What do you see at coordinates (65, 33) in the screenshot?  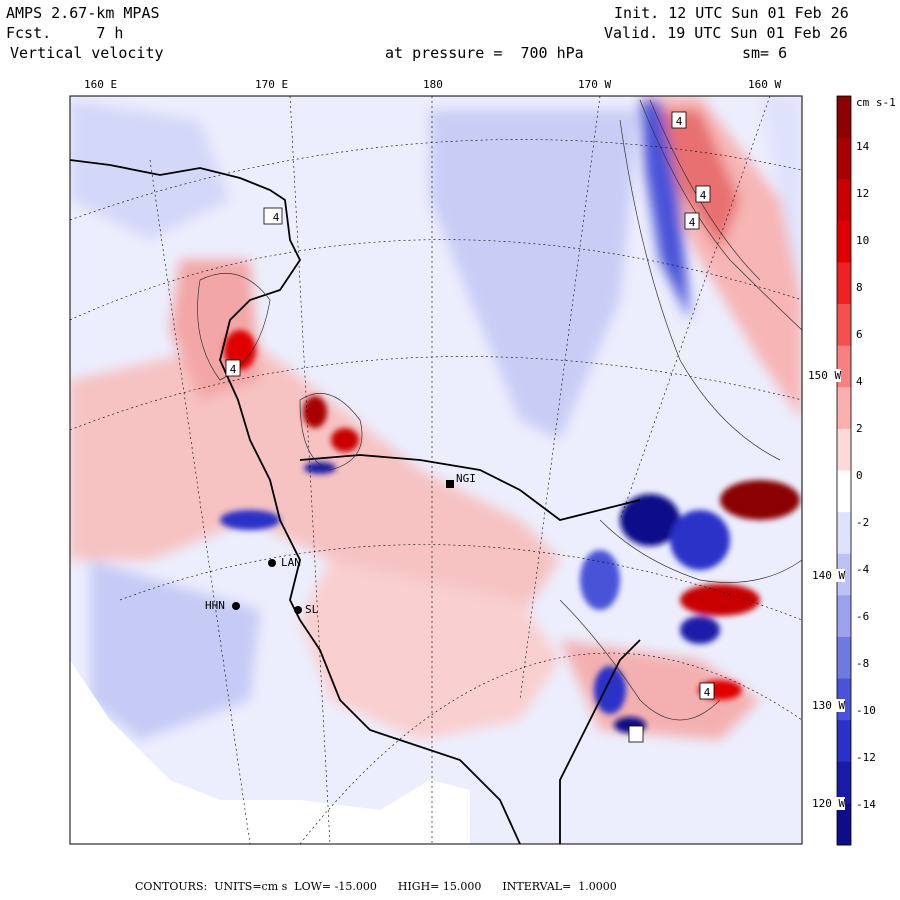 I see `forecast-label: Fcst. 7 h` at bounding box center [65, 33].